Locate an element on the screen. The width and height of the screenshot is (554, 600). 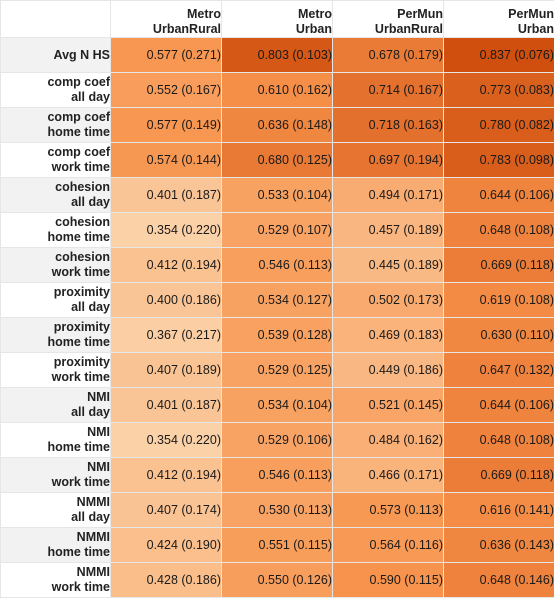
heatmap-cell-nmi-work-time-metro-urbanrural: 0.412 (0.194) is located at coordinates (166, 475).